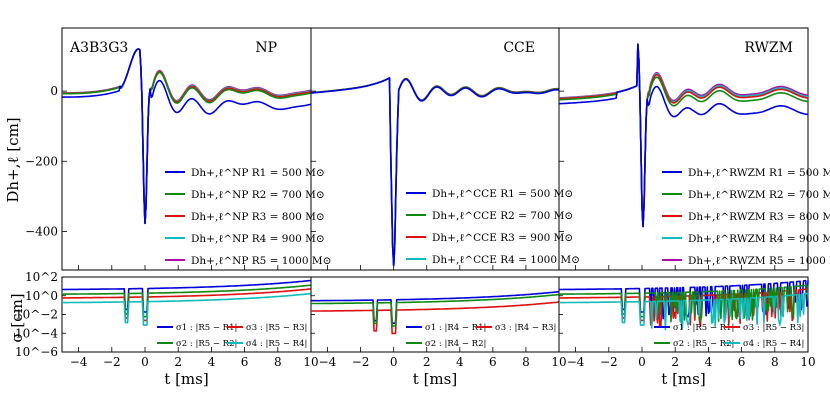 The height and width of the screenshot is (415, 830). I want to click on panel-rwzm-error-cyan, so click(684, 311).